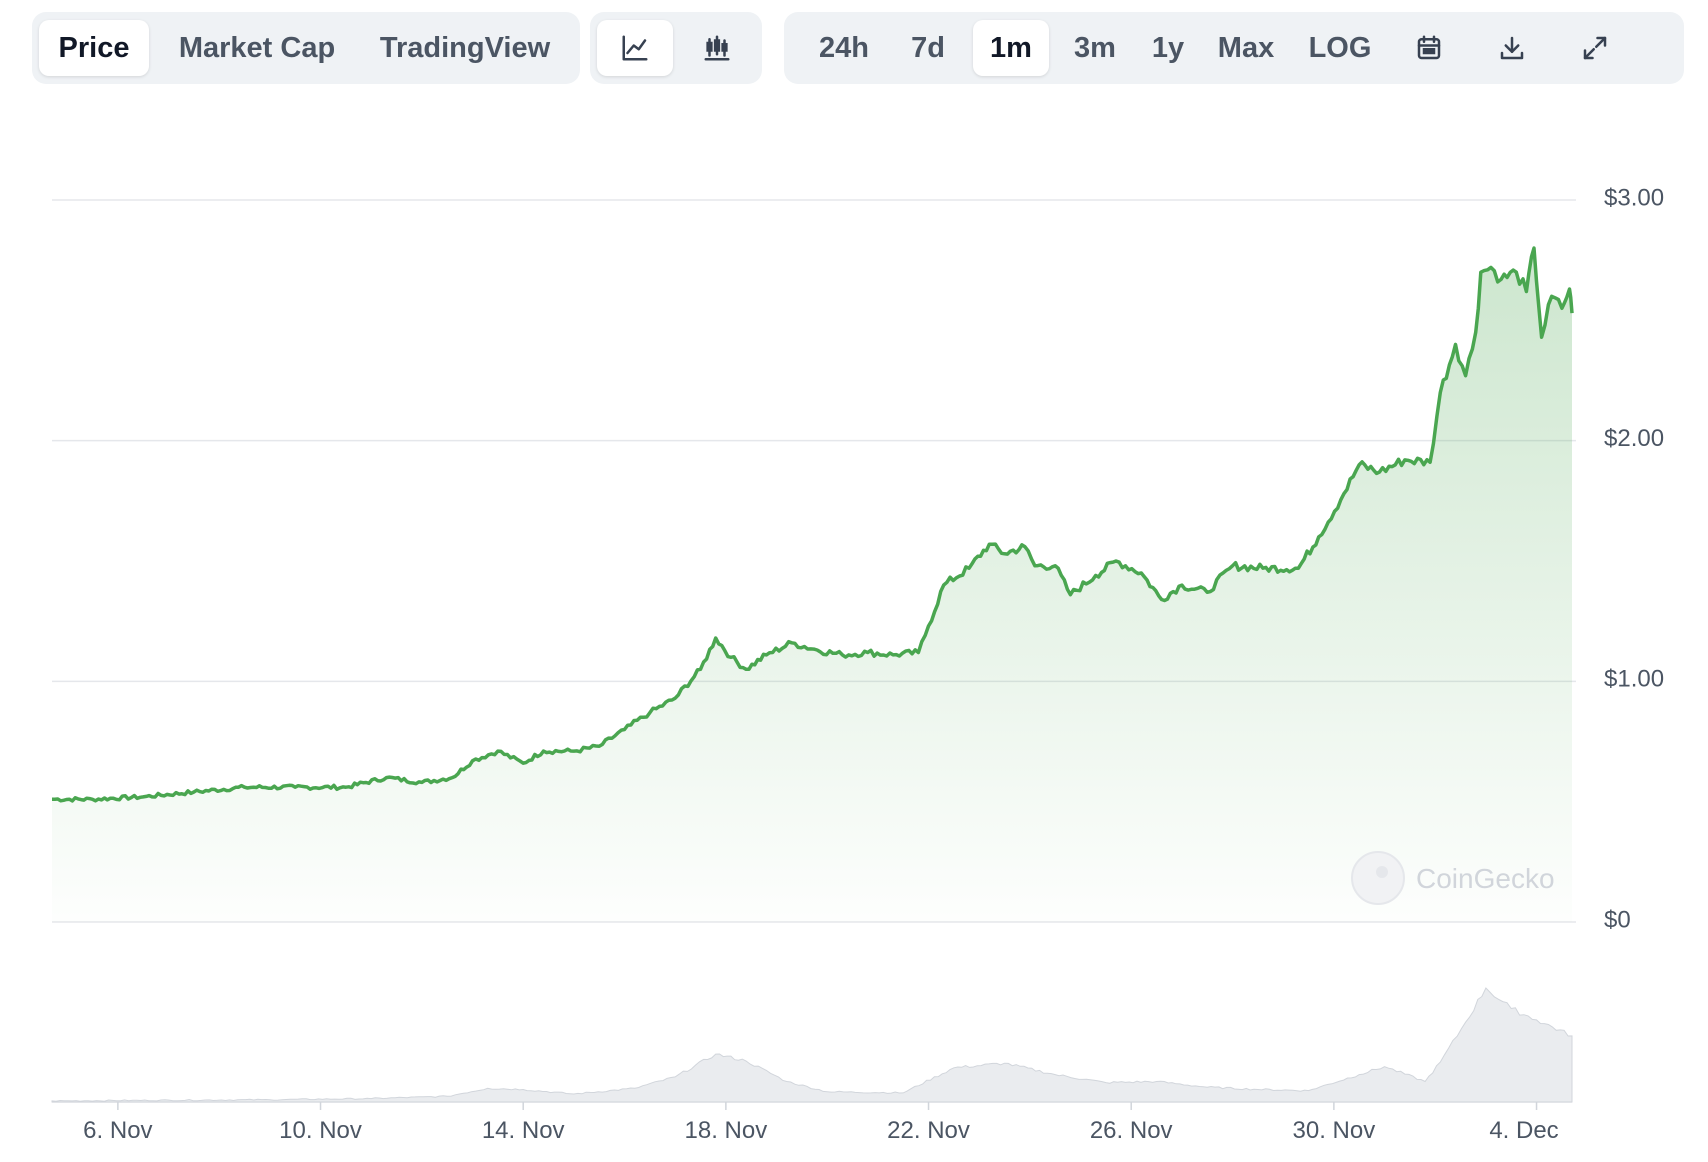 Image resolution: width=1708 pixels, height=1162 pixels. Describe the element at coordinates (1485, 878) in the screenshot. I see `watermark-text: CoinGecko` at that location.